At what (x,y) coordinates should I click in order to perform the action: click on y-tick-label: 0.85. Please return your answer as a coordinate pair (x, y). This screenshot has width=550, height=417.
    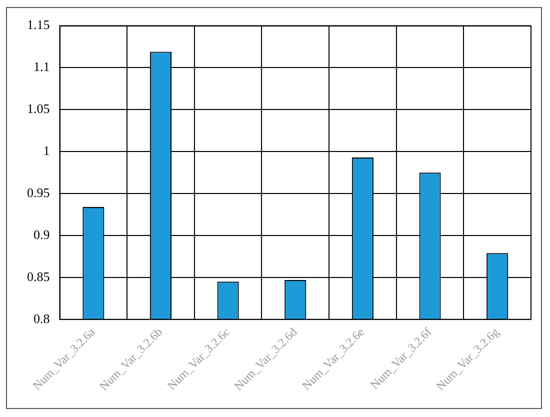
    Looking at the image, I should click on (38, 276).